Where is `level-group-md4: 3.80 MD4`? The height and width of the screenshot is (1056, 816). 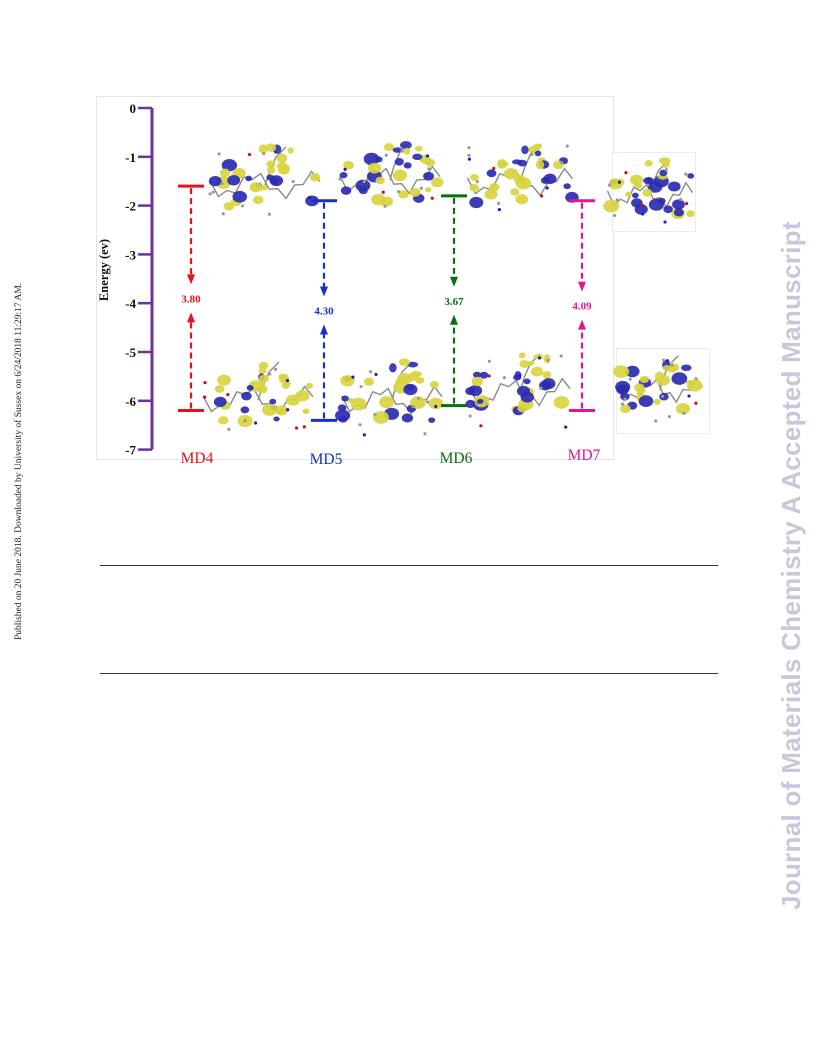
level-group-md4: 3.80 MD4 is located at coordinates (196, 325).